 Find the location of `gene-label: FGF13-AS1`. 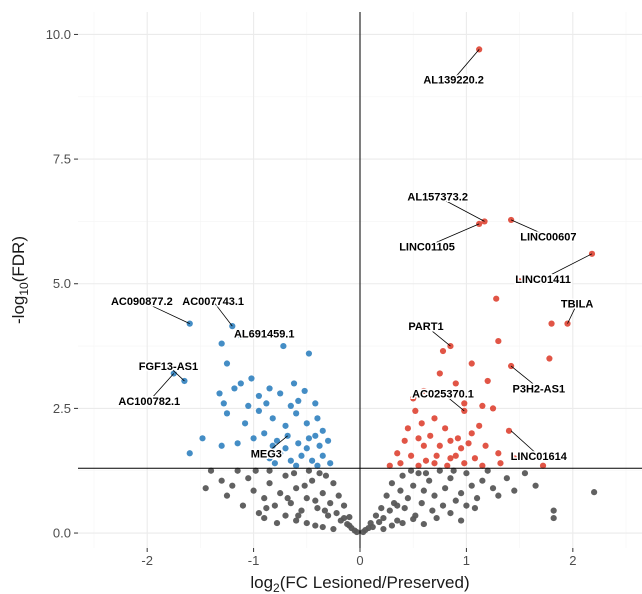

gene-label: FGF13-AS1 is located at coordinates (168, 367).